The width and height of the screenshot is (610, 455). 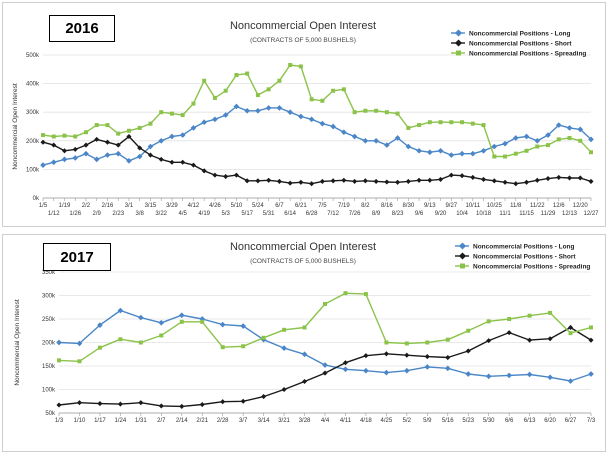 I want to click on x-tick-label: 3/14, so click(x=264, y=421).